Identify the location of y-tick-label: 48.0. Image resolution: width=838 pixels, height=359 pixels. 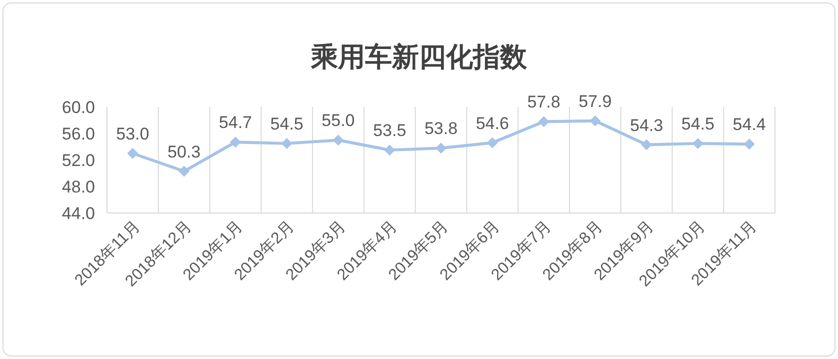
(78, 187).